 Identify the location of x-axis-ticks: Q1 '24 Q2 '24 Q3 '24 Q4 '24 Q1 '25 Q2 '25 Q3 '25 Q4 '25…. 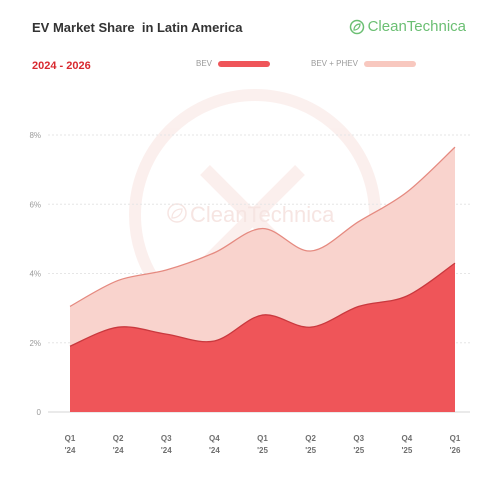
(263, 444).